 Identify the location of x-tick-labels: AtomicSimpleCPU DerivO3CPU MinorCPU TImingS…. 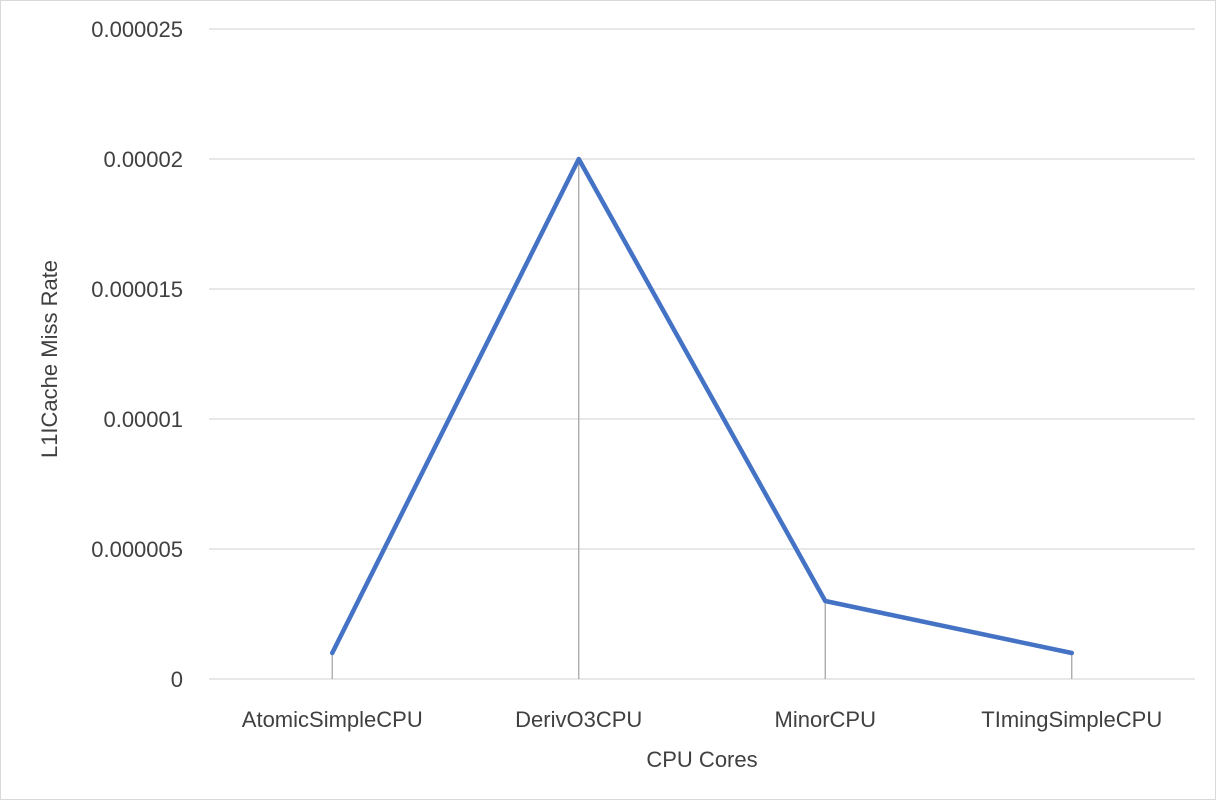
(702, 719).